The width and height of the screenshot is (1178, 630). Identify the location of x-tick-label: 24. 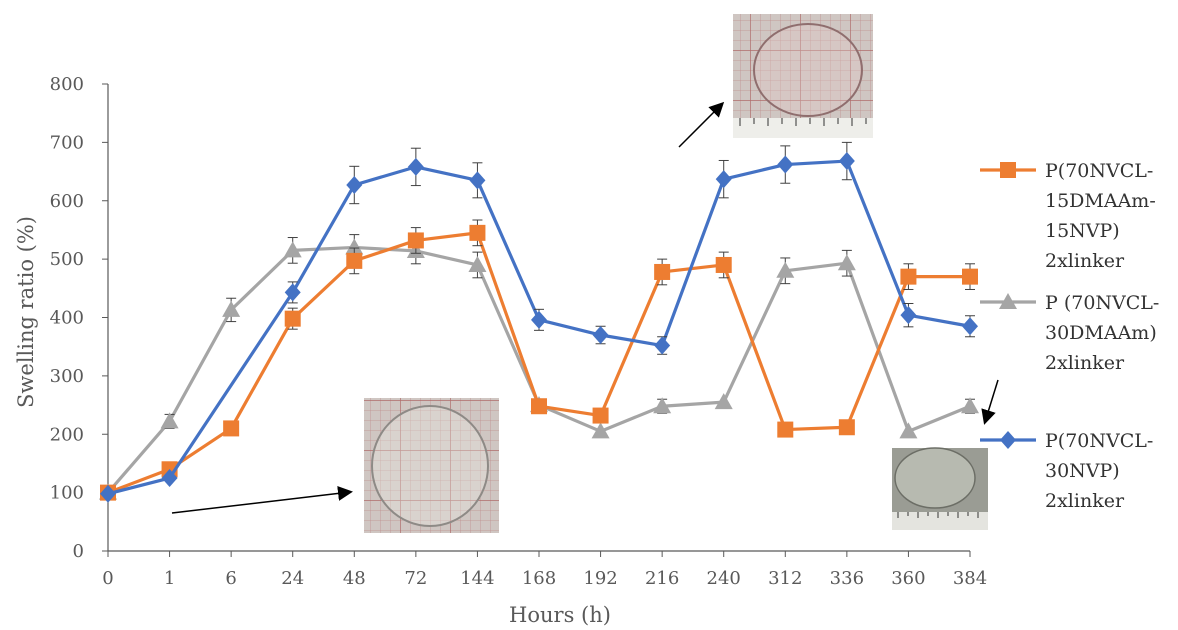
(292, 578).